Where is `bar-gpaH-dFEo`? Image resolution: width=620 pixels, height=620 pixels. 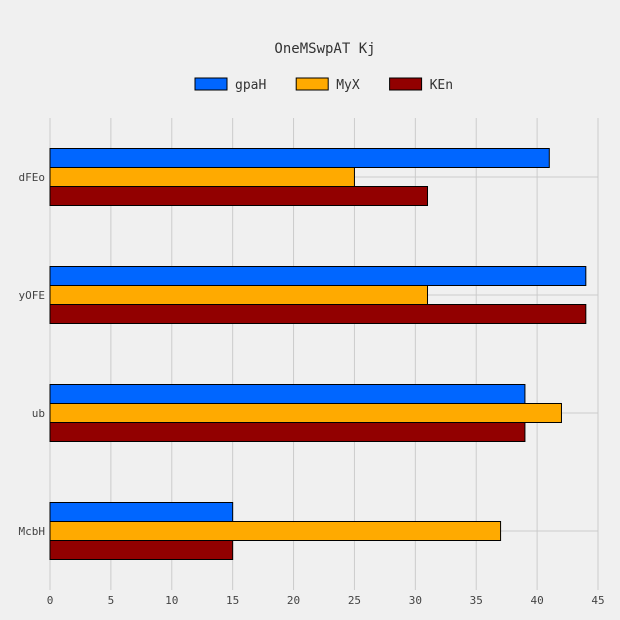 bar-gpaH-dFEo is located at coordinates (299, 158).